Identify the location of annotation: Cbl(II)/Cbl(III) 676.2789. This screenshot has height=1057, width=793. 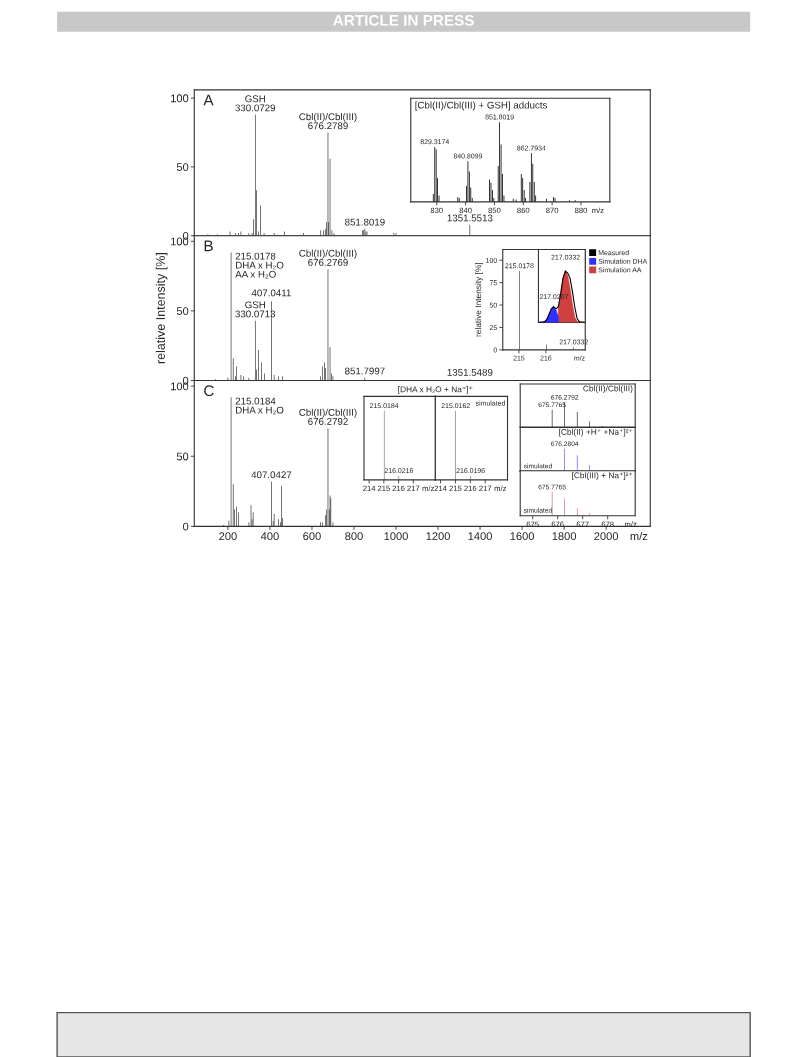
(328, 121).